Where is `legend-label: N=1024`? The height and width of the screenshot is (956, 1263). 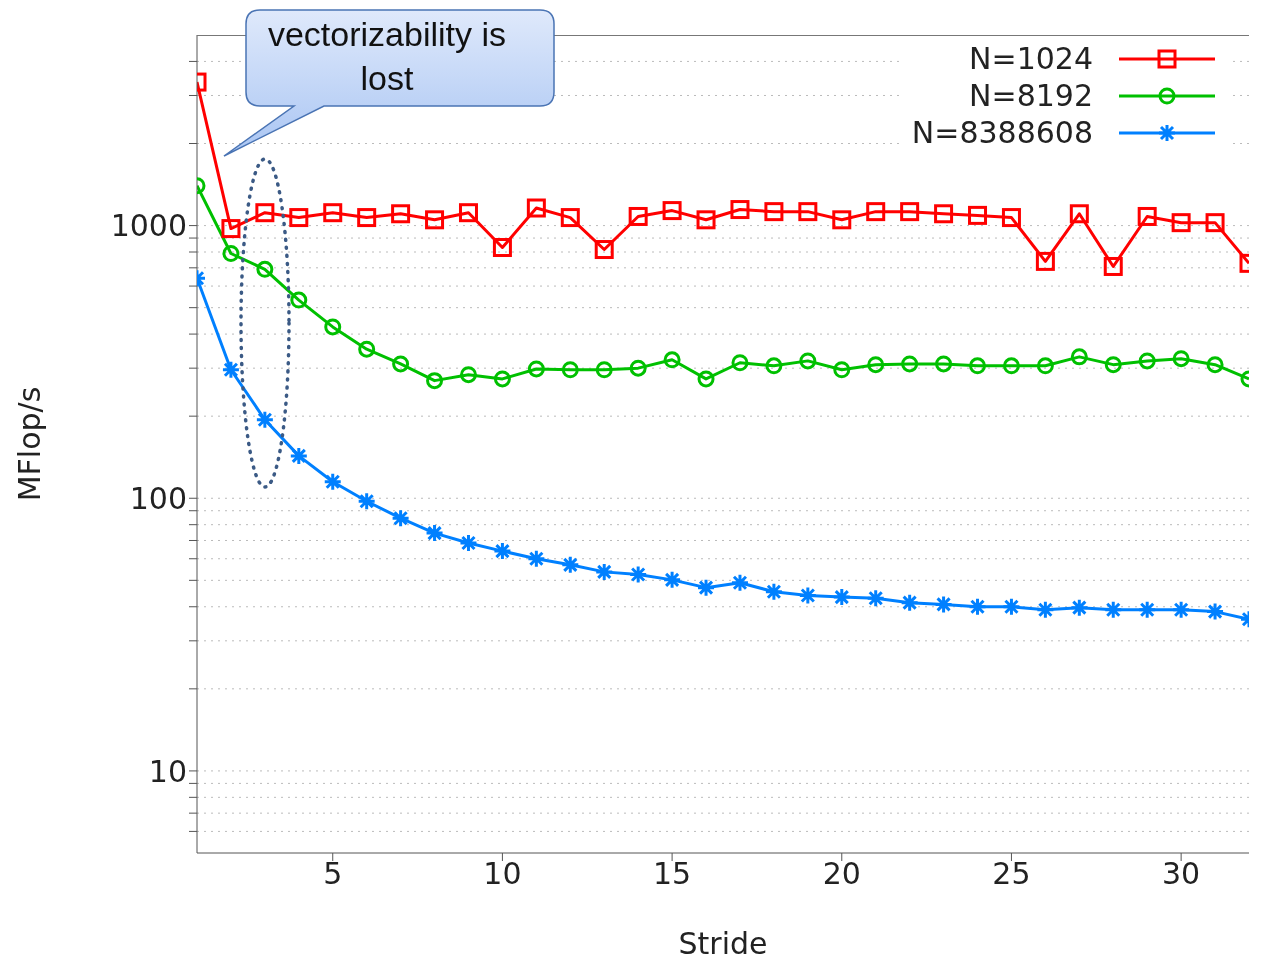
legend-label: N=1024 is located at coordinates (1031, 58).